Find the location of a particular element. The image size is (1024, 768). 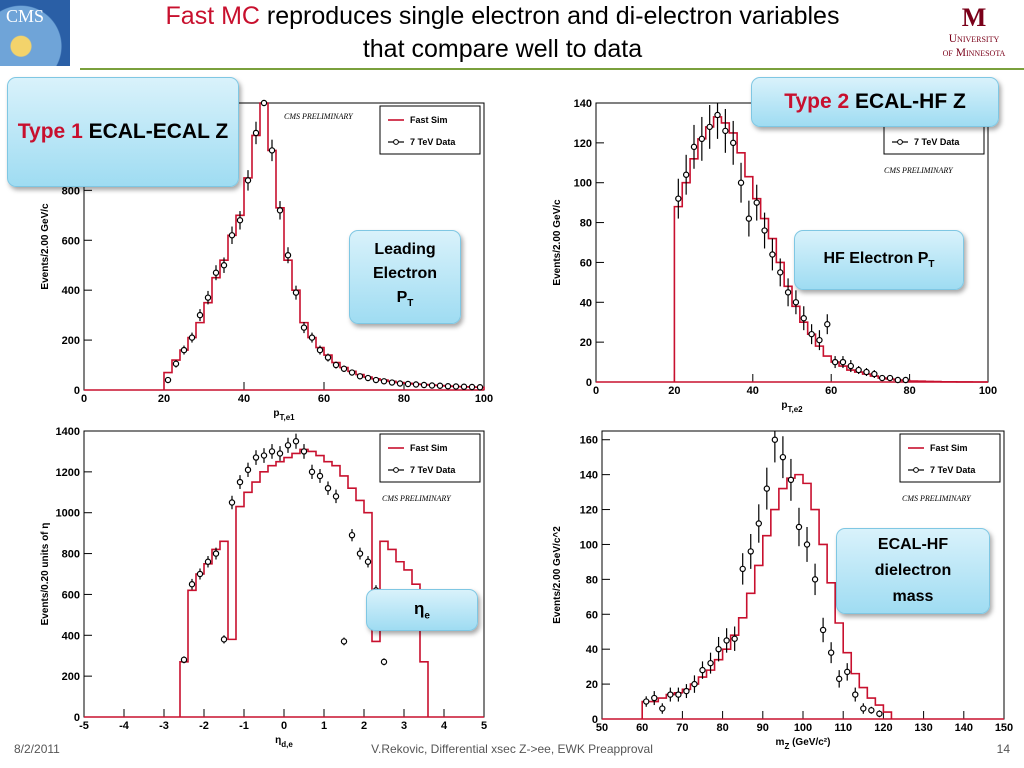

y-tick-label: 600 is located at coordinates (71, 241).